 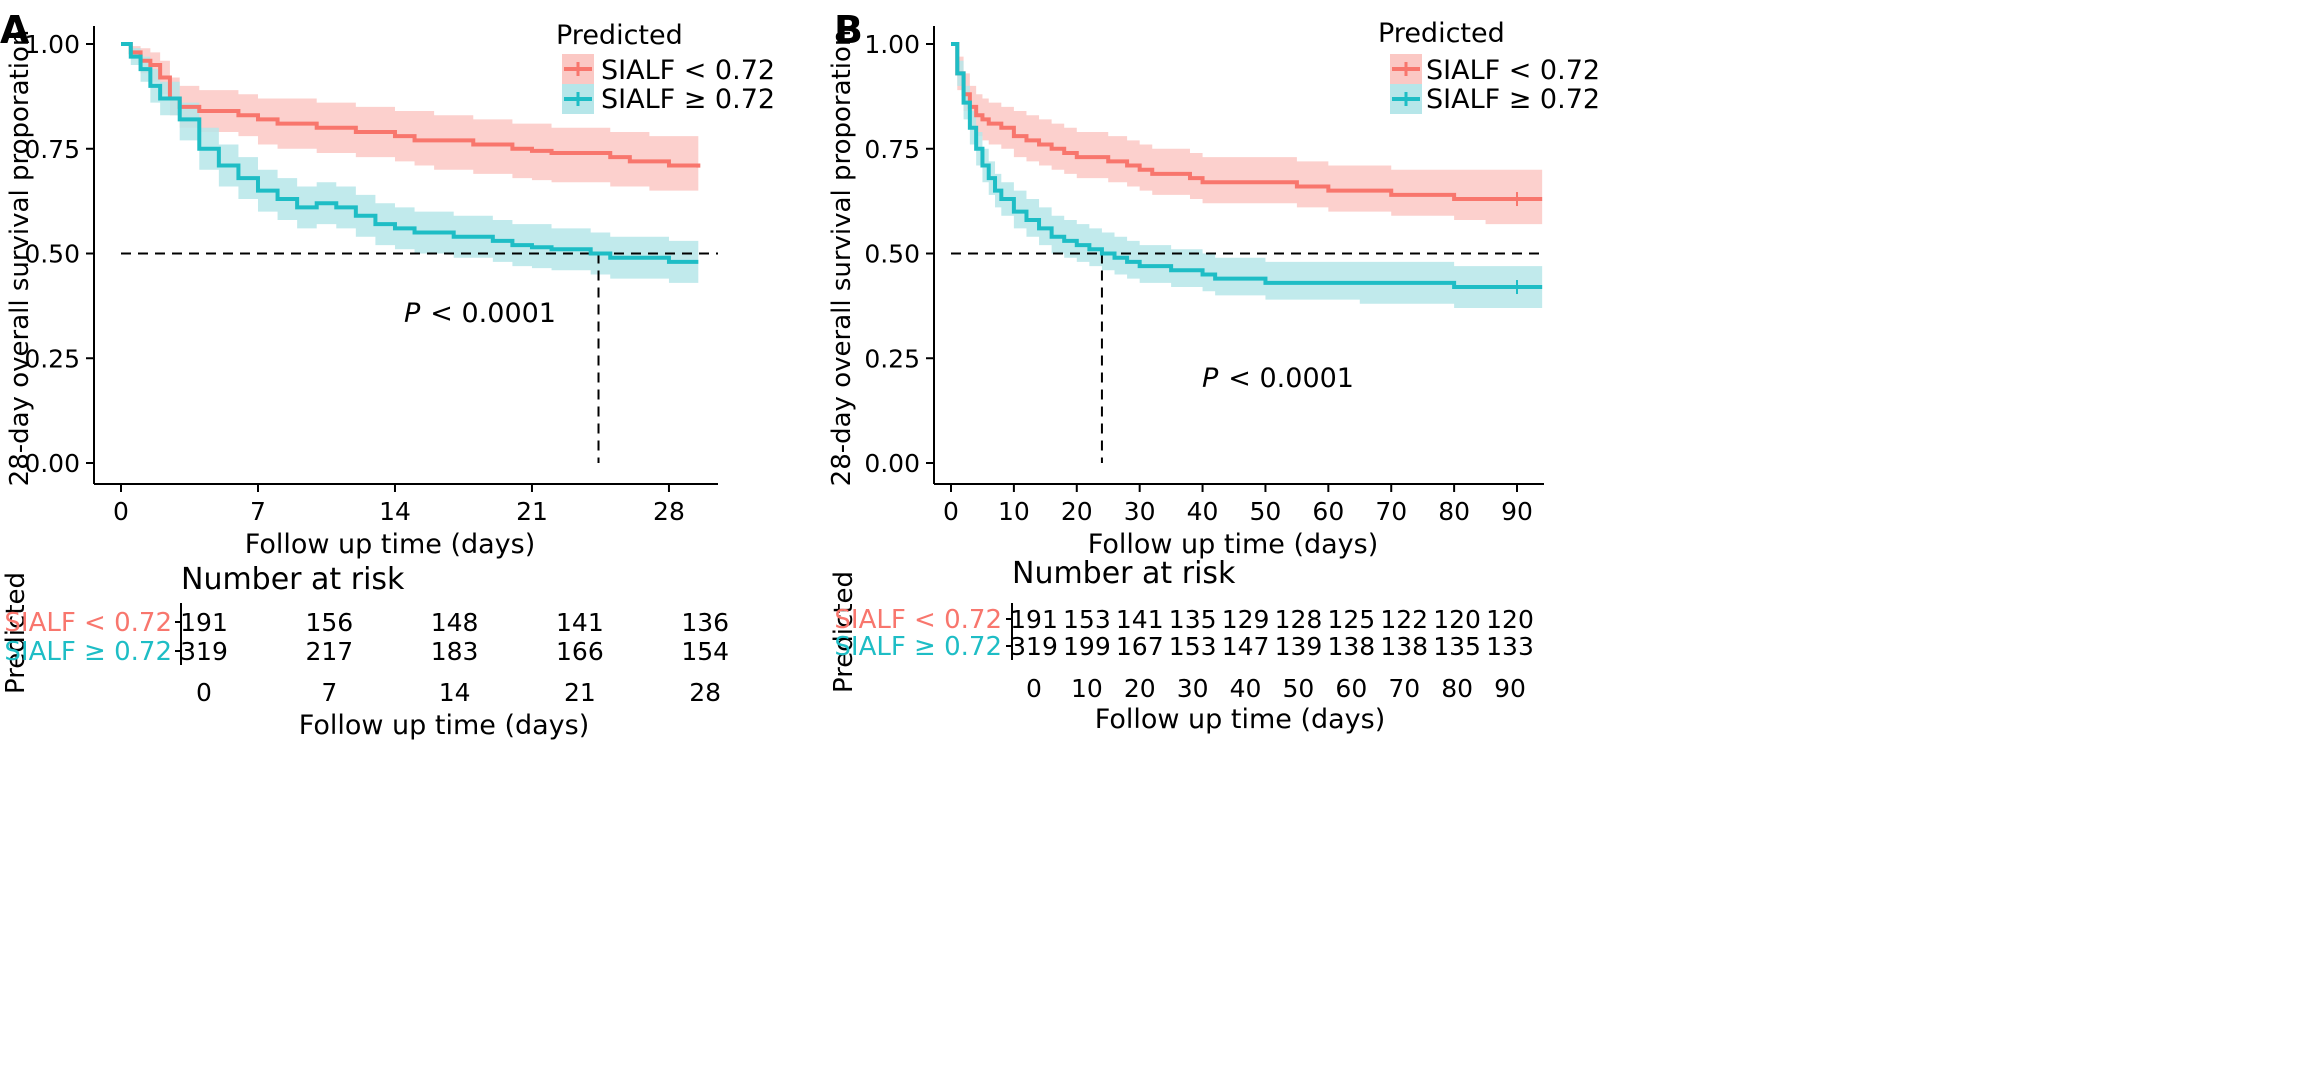 I want to click on panel-label-a: A, so click(x=15, y=30).